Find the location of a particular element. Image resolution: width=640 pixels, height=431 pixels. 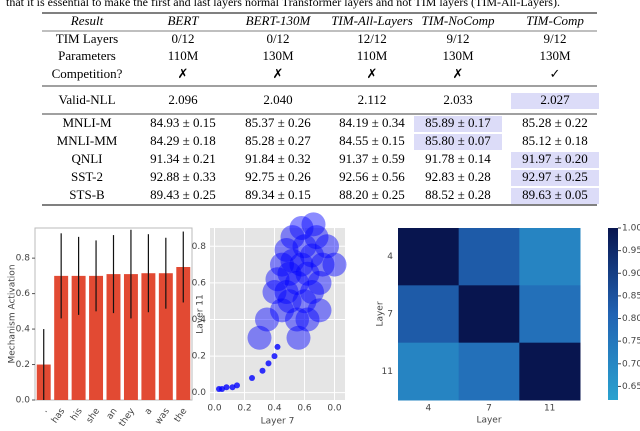

table-cell: 89.34 ± 0.15 is located at coordinates (278, 194).